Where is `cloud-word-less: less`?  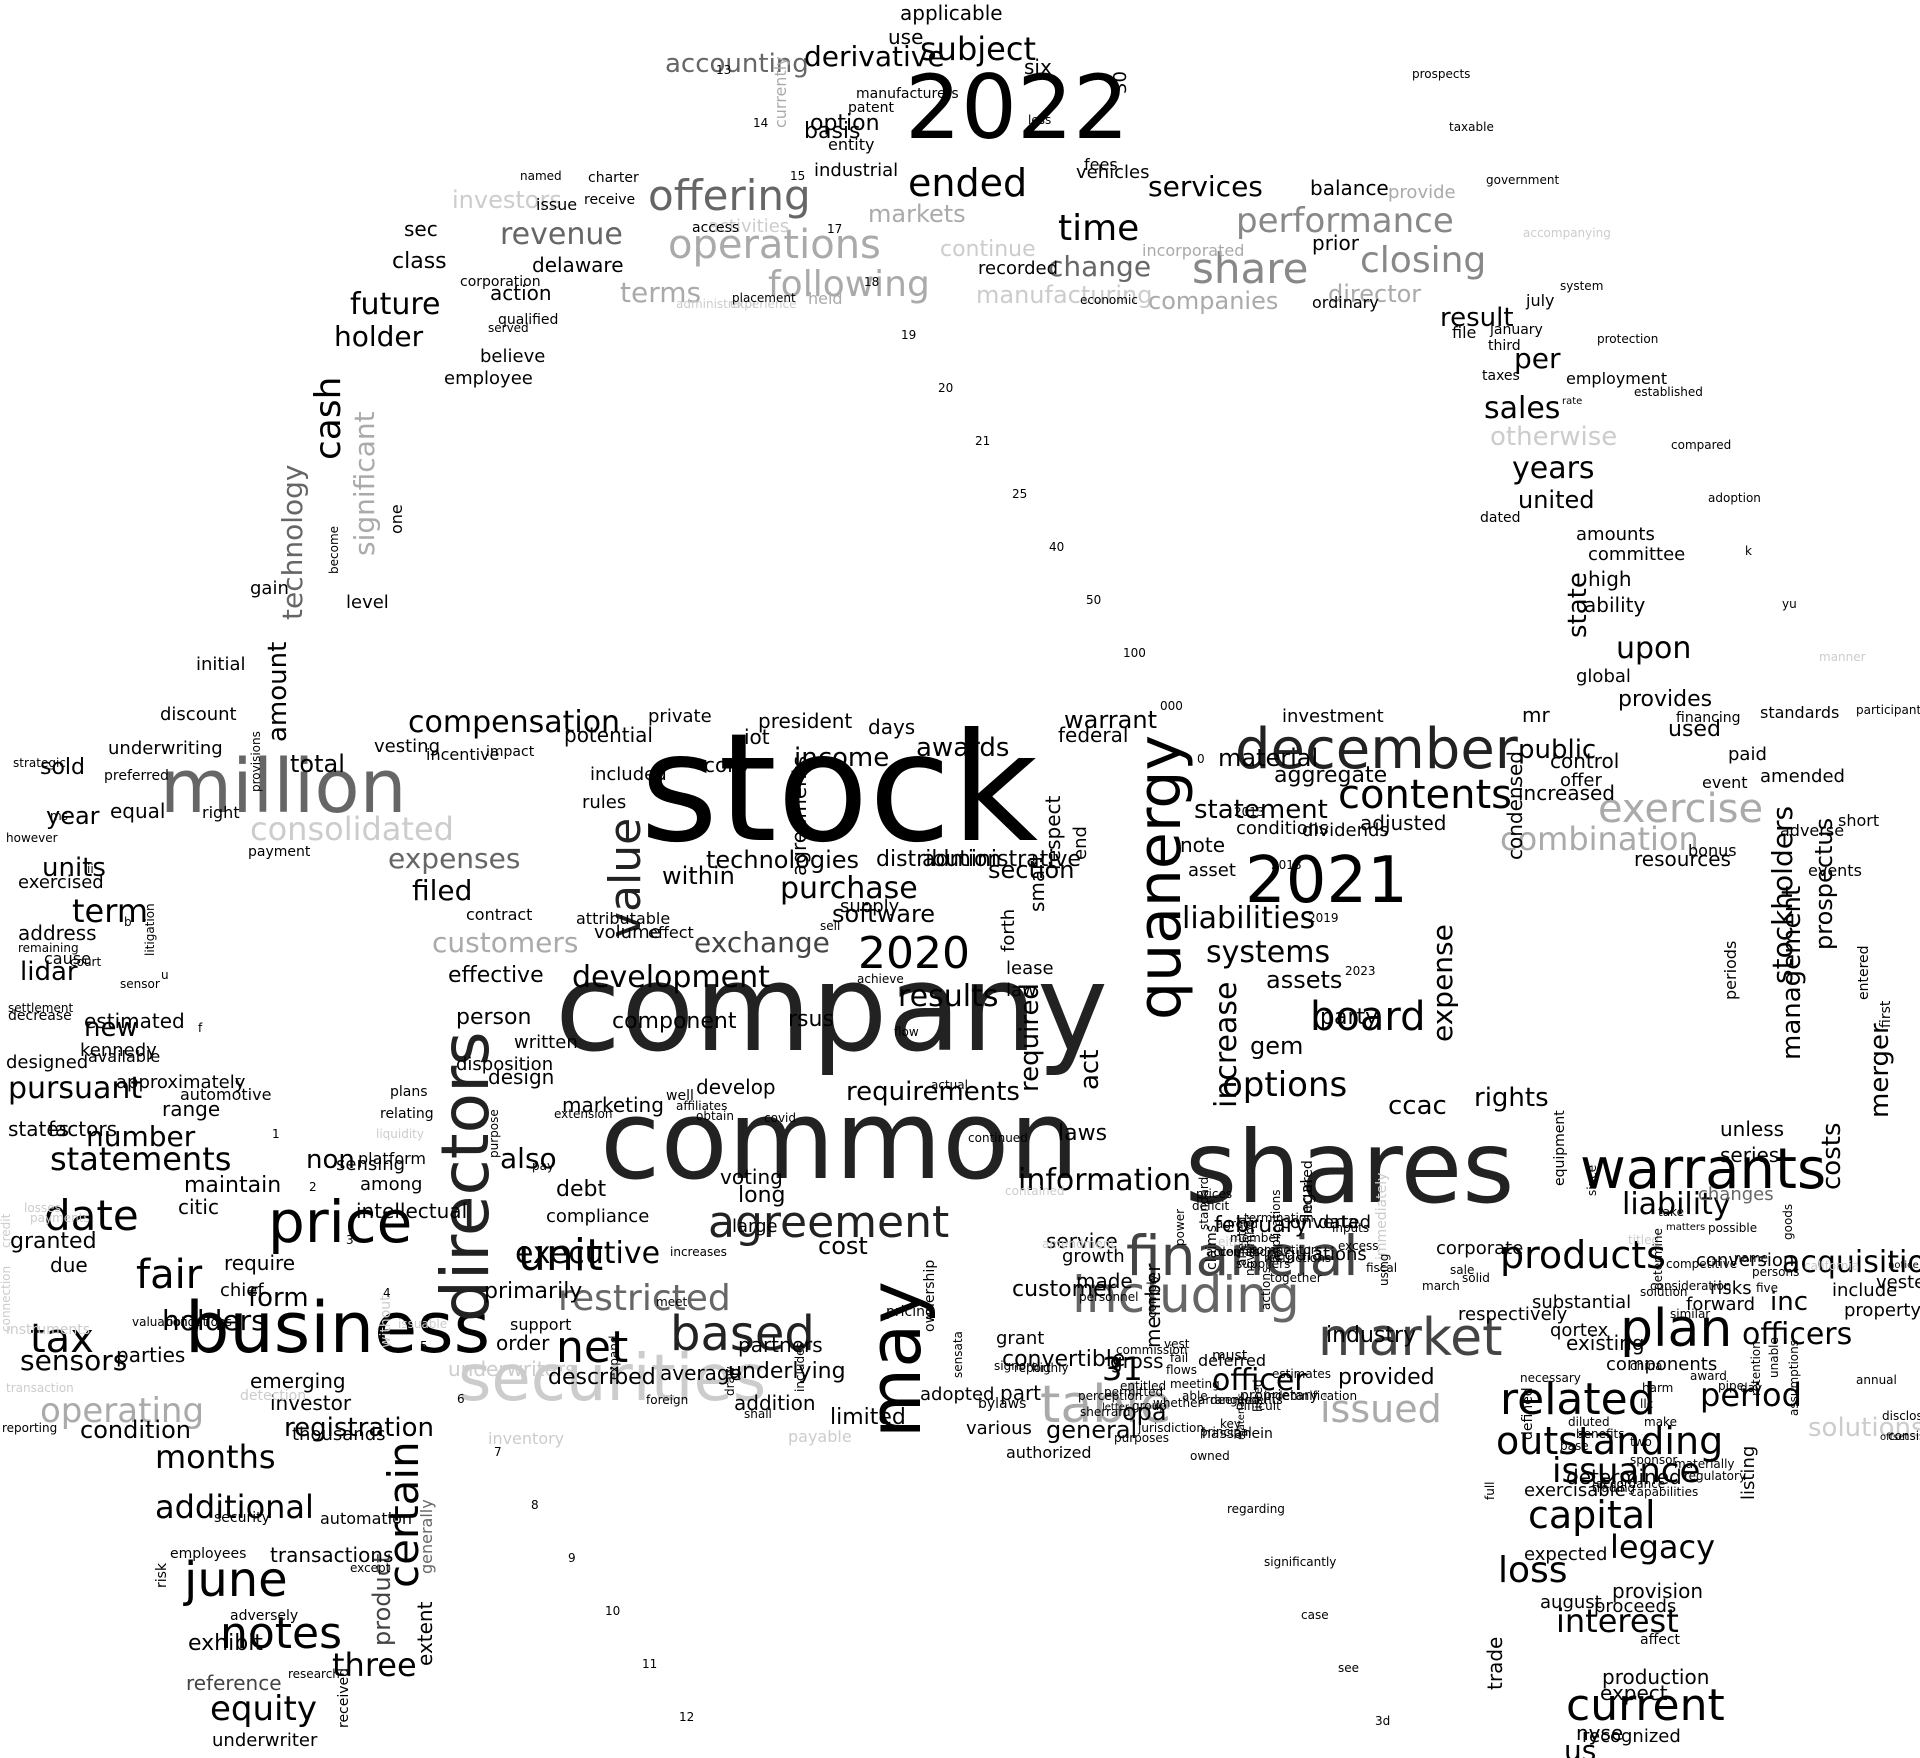 cloud-word-less: less is located at coordinates (1039, 120).